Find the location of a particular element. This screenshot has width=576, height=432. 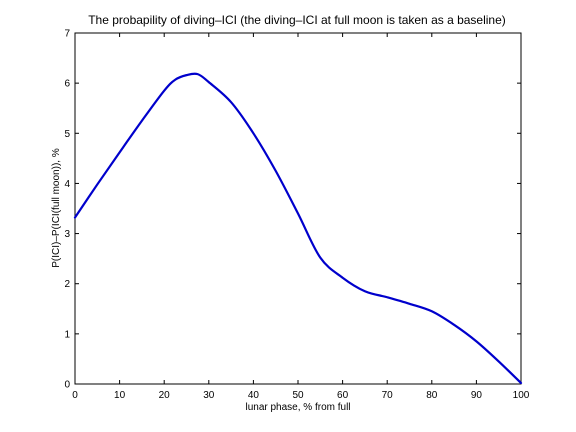

x-tick-label: 90 is located at coordinates (477, 395).